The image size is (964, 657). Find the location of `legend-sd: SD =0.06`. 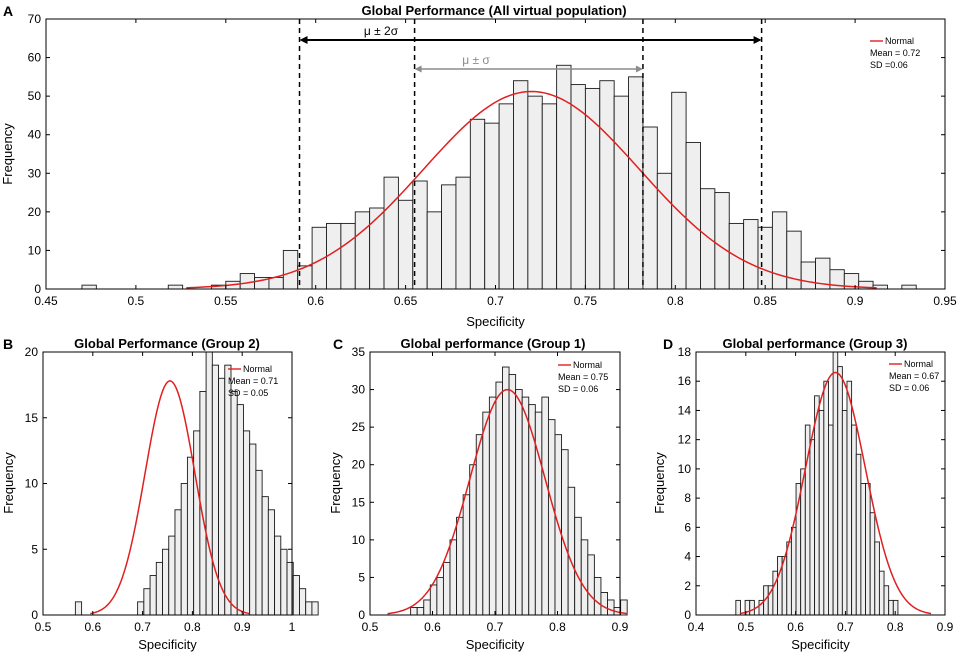

legend-sd: SD =0.06 is located at coordinates (889, 65).